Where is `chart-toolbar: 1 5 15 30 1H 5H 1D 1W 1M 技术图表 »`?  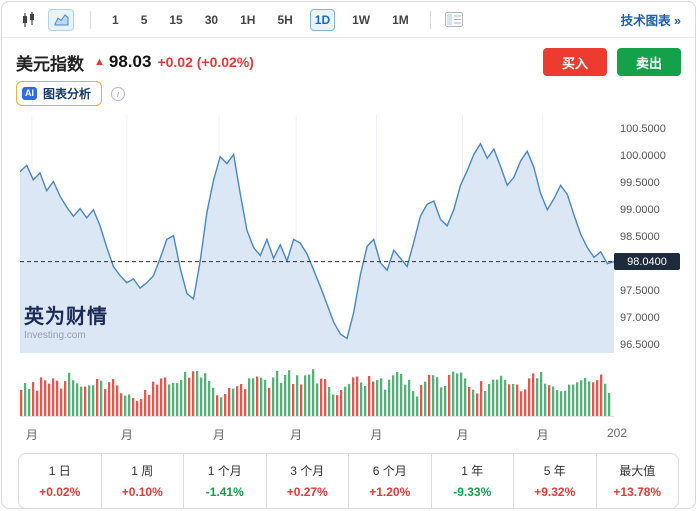 chart-toolbar: 1 5 15 30 1H 5H 1D 1W 1M 技术图表 » is located at coordinates (348, 20).